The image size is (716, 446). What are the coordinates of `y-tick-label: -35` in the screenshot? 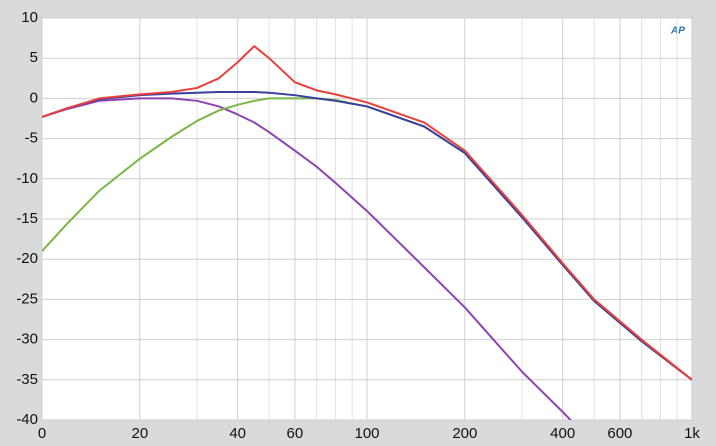 It's located at (27, 379).